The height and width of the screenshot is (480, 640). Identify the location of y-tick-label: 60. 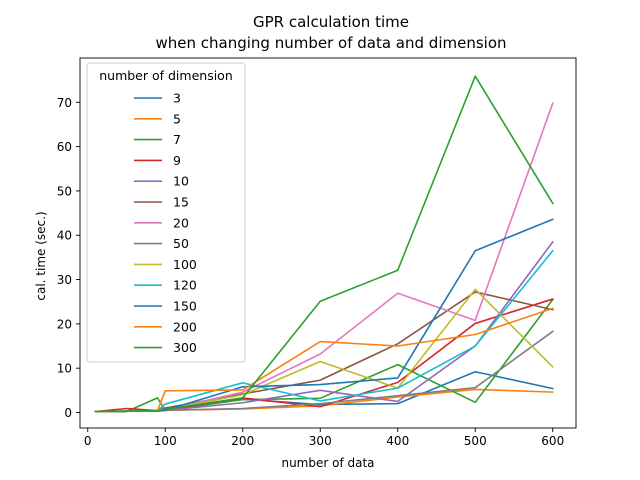
(64, 147).